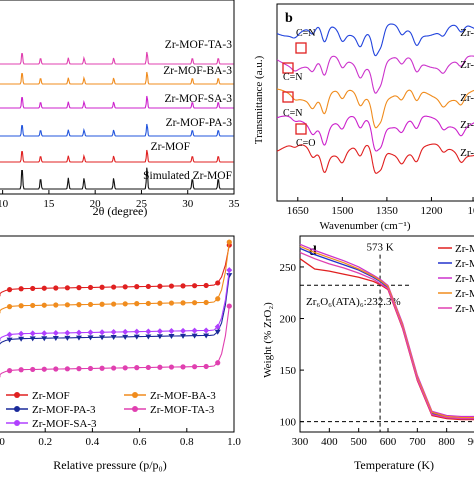  I want to click on xrd-series-label-2: Zr-MOF-SA-3, so click(199, 99).